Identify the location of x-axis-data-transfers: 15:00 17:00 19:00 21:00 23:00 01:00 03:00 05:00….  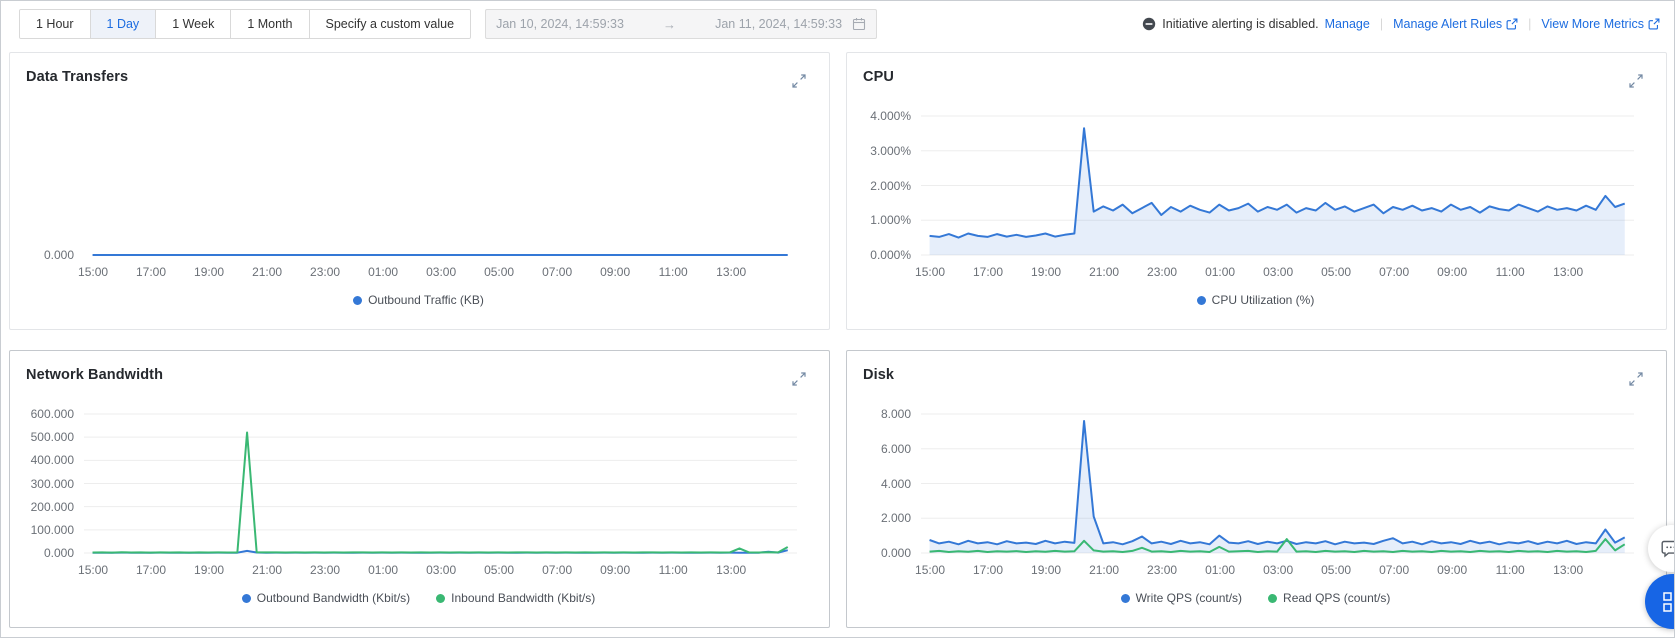
(437, 272).